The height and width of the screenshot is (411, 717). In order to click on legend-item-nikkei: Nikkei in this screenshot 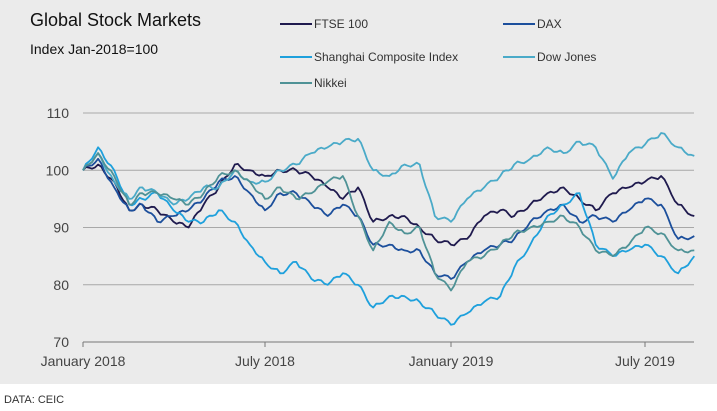, I will do `click(313, 83)`.